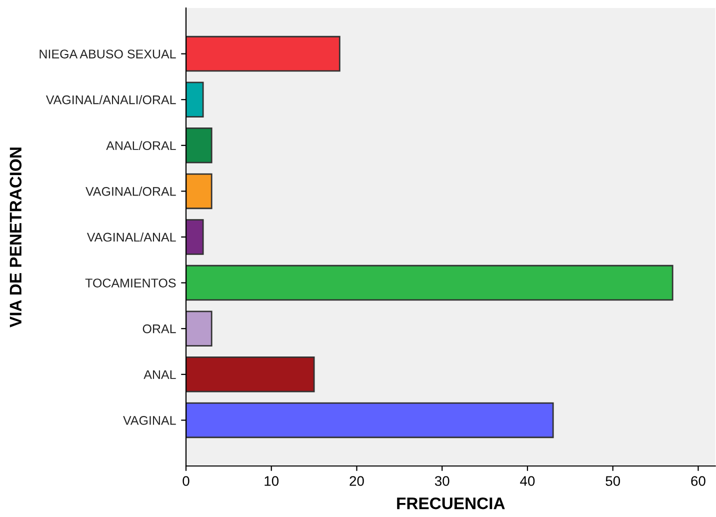 This screenshot has width=716, height=517. What do you see at coordinates (131, 191) in the screenshot?
I see `y-tick-label: VAGINAL/ORAL` at bounding box center [131, 191].